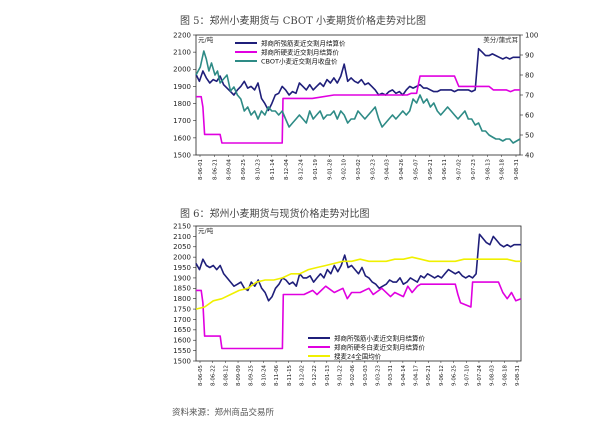 The image size is (595, 426). Describe the element at coordinates (366, 375) in the screenshot. I see `x-tick-label: 9-03-03` at that location.